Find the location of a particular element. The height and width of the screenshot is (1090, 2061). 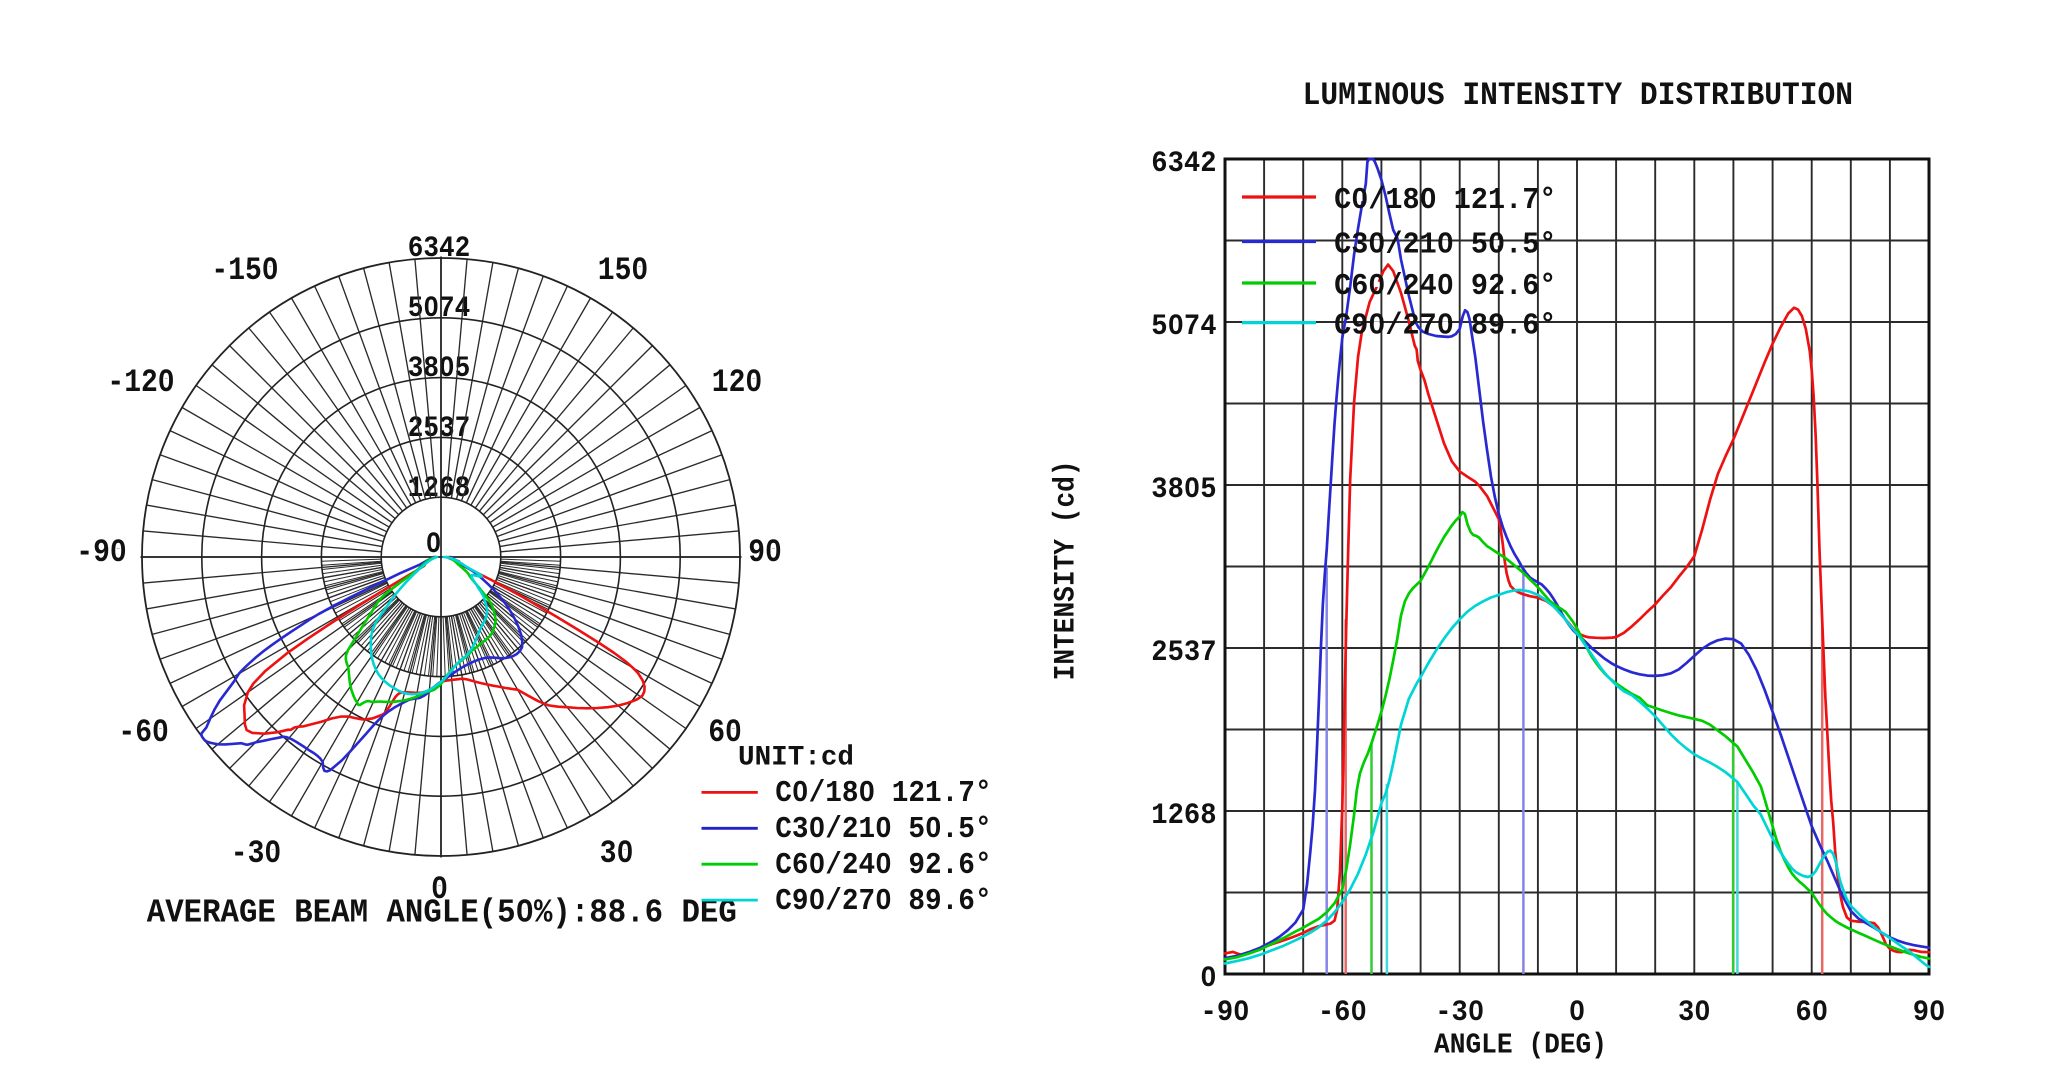

svg-text: ANGLE (DEG) is located at coordinates (1520, 1044).